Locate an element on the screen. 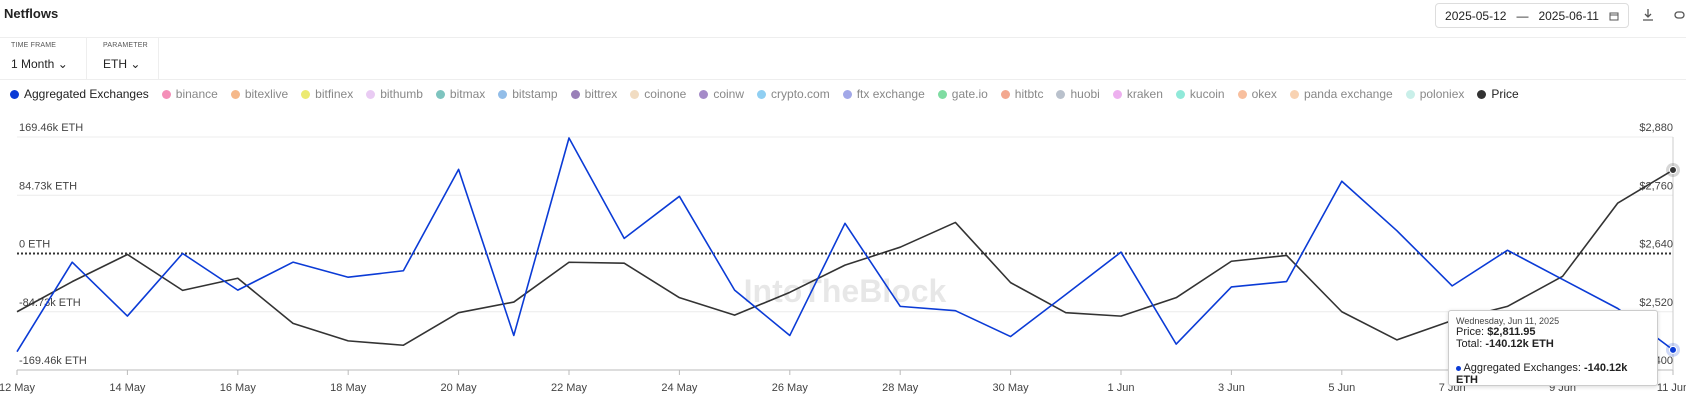 This screenshot has width=1686, height=410. legend-label: Aggregated Exchanges is located at coordinates (86, 94).